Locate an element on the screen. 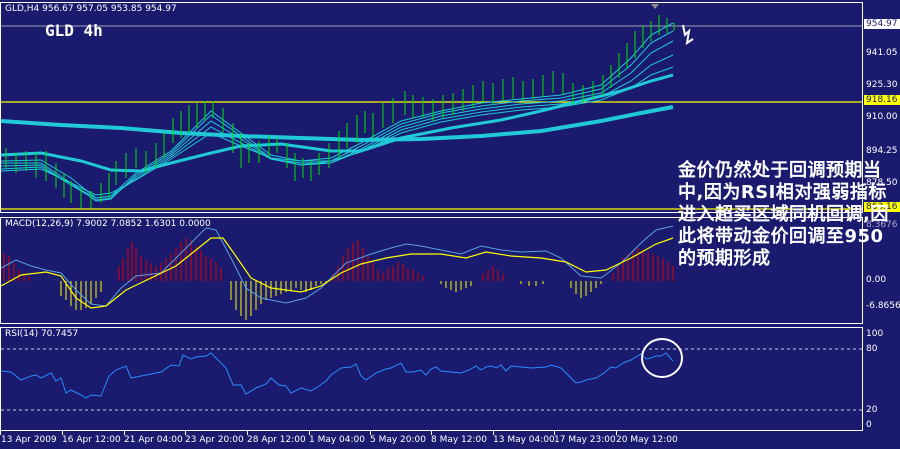  rsi-axis-100: 100 is located at coordinates (875, 334).